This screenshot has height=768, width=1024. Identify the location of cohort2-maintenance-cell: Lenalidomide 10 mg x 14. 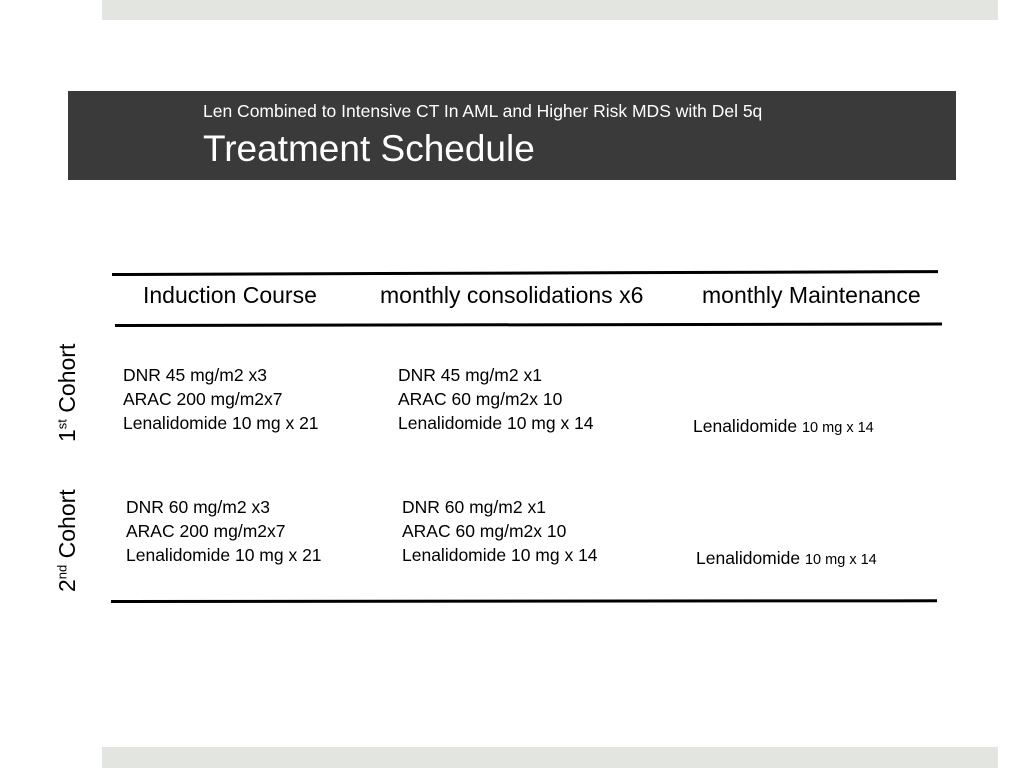
(786, 558).